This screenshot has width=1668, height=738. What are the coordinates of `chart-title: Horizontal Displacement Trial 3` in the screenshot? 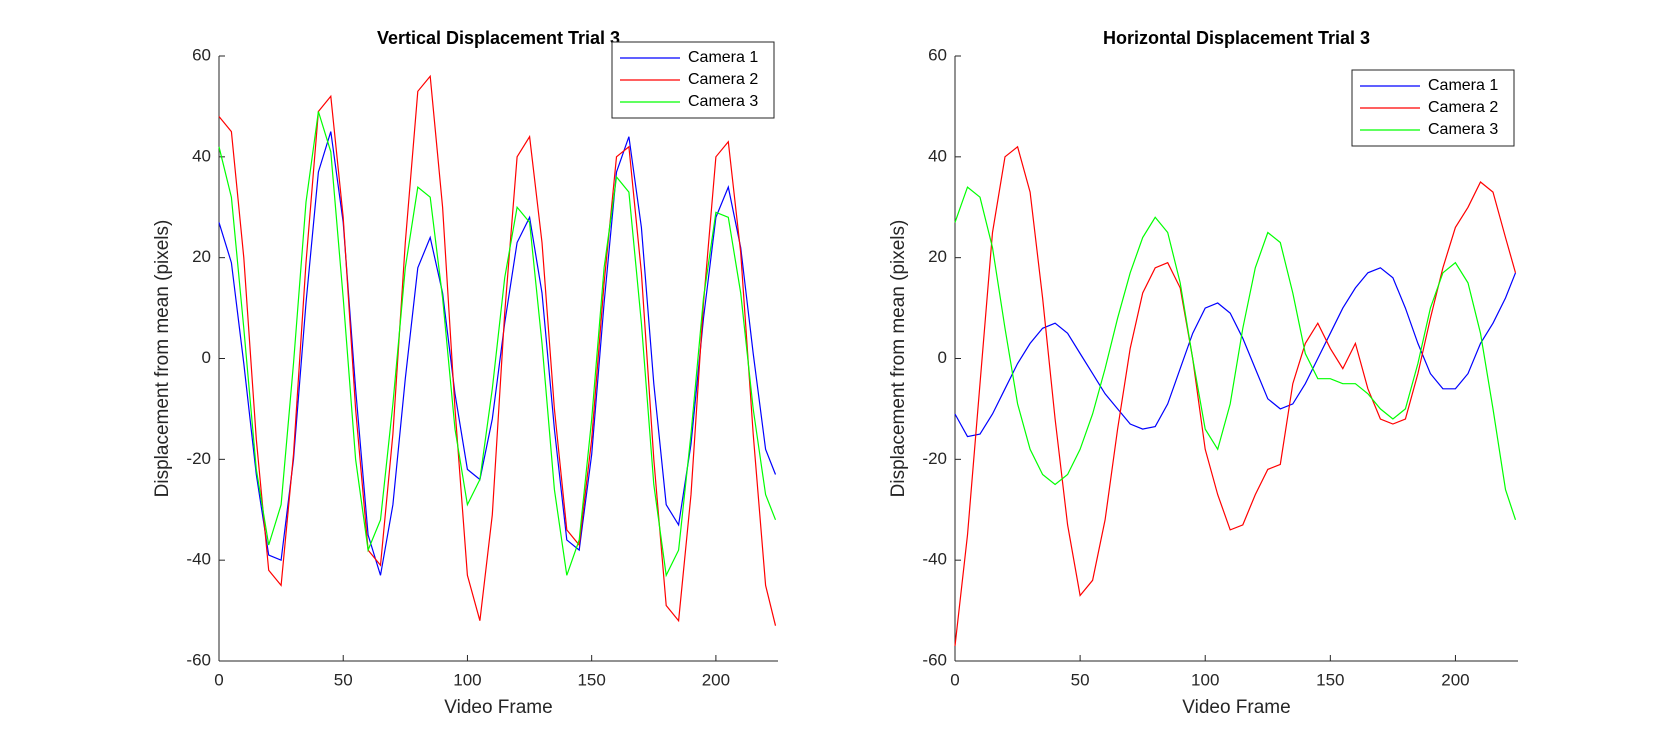 It's located at (1236, 38).